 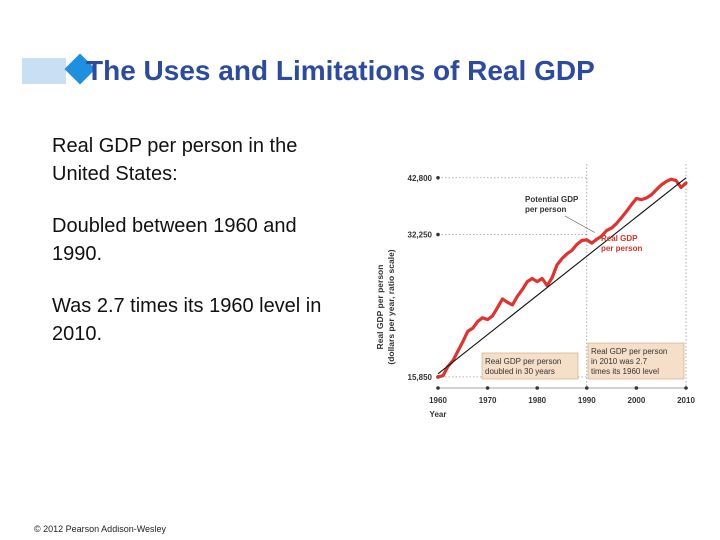 What do you see at coordinates (523, 361) in the screenshot?
I see `doubled-annotation-text: Real GDP per person` at bounding box center [523, 361].